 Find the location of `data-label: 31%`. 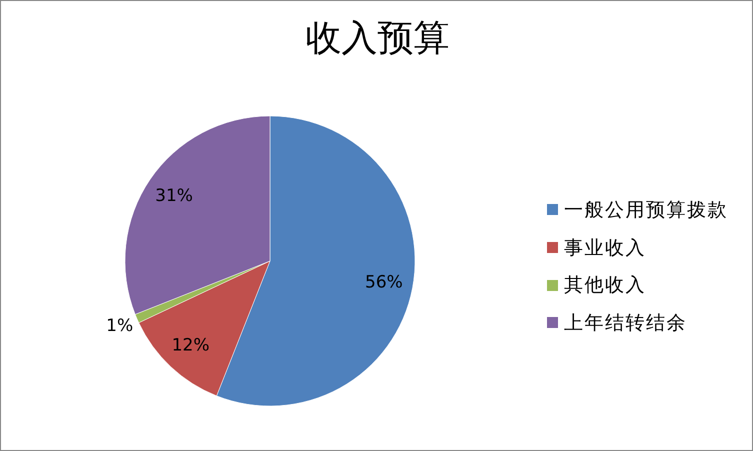

data-label: 31% is located at coordinates (174, 196).